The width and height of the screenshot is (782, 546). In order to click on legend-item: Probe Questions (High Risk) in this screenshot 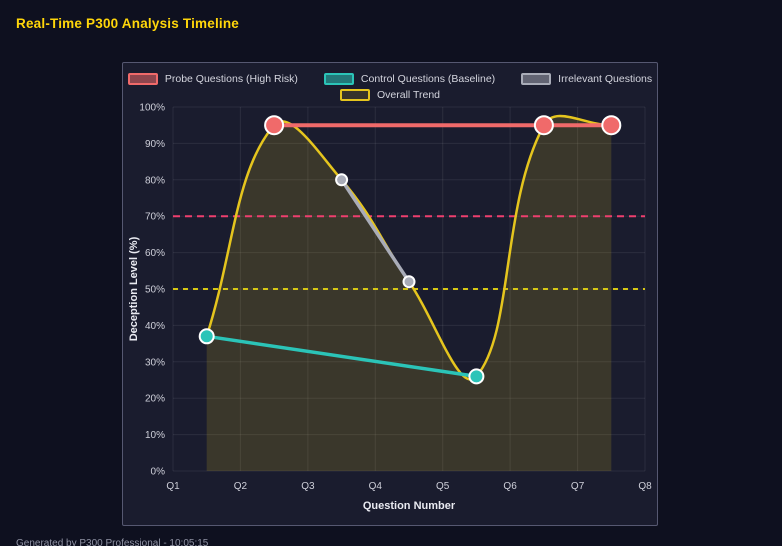, I will do `click(212, 79)`.